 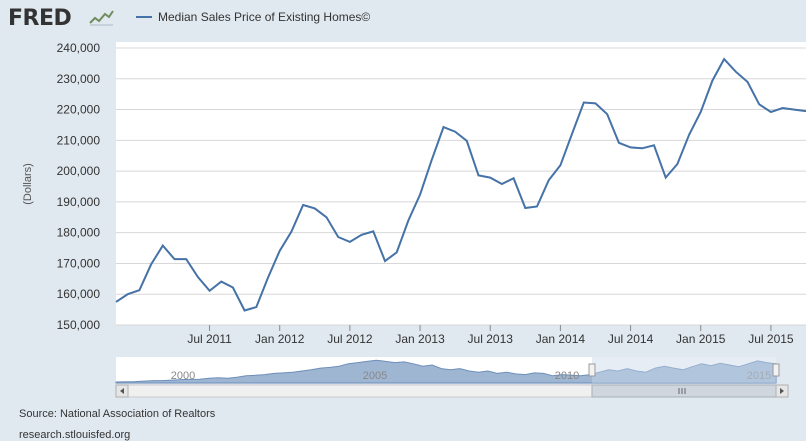 What do you see at coordinates (79, 294) in the screenshot?
I see `y-tick-label: 160,000` at bounding box center [79, 294].